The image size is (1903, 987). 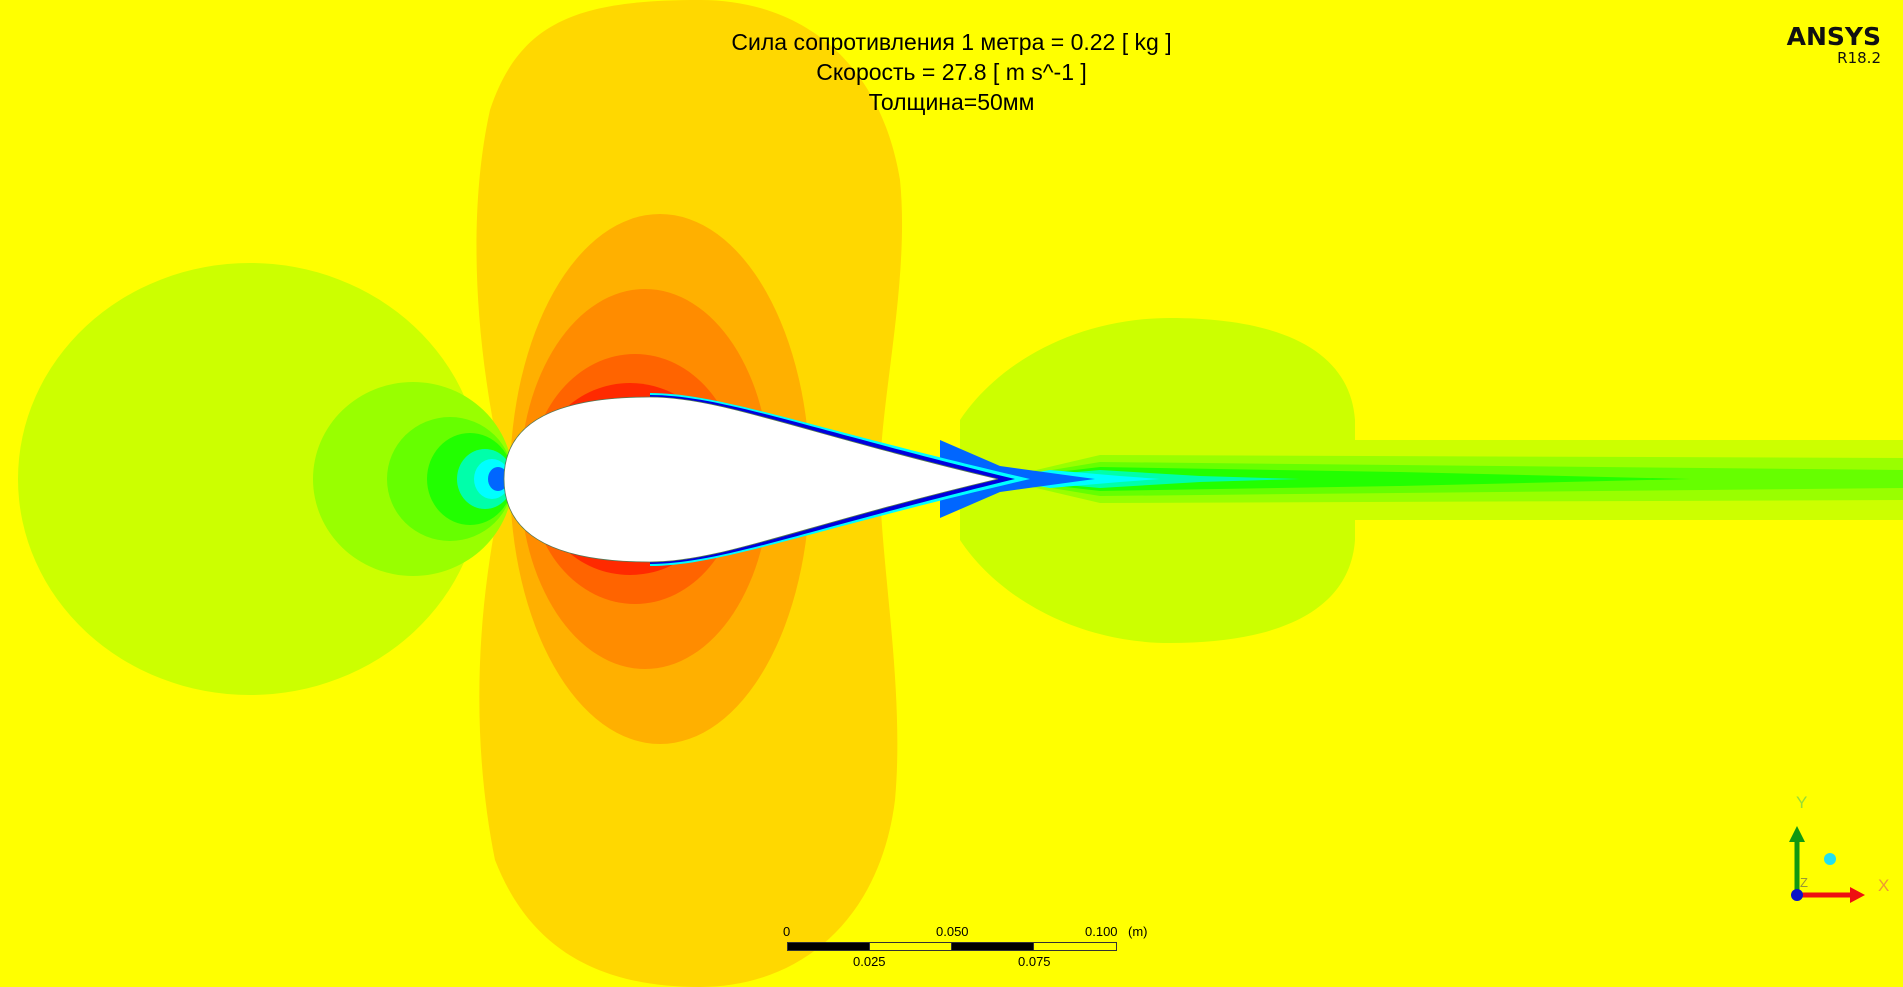 I want to click on logo-version: R18.2, so click(x=1859, y=58).